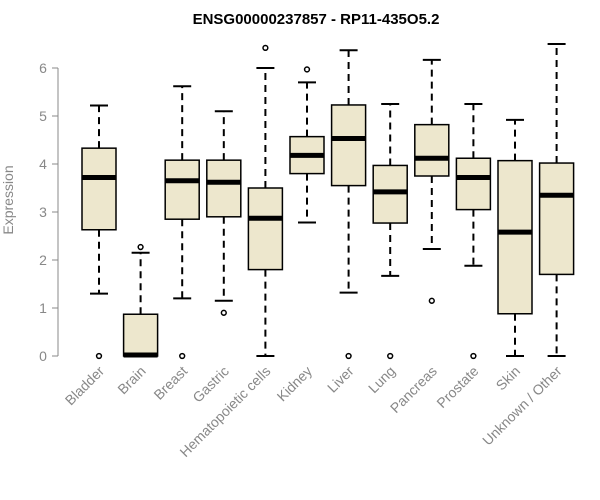  Describe the element at coordinates (49, 212) in the screenshot. I see `y-axis: 0 1 2 3 4 5 6` at that location.